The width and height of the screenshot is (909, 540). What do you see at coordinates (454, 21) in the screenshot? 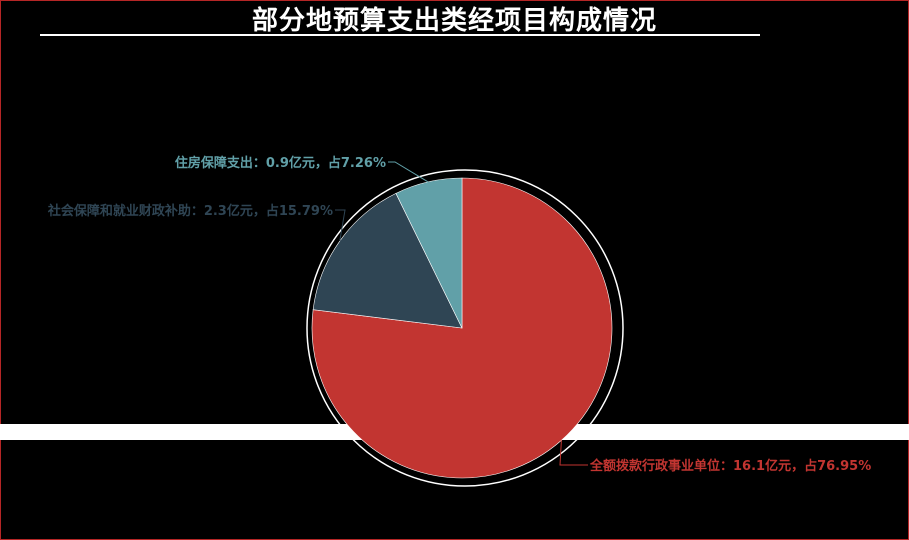
I see `chart-title: 部分地预算支出类经项目构成情况` at bounding box center [454, 21].